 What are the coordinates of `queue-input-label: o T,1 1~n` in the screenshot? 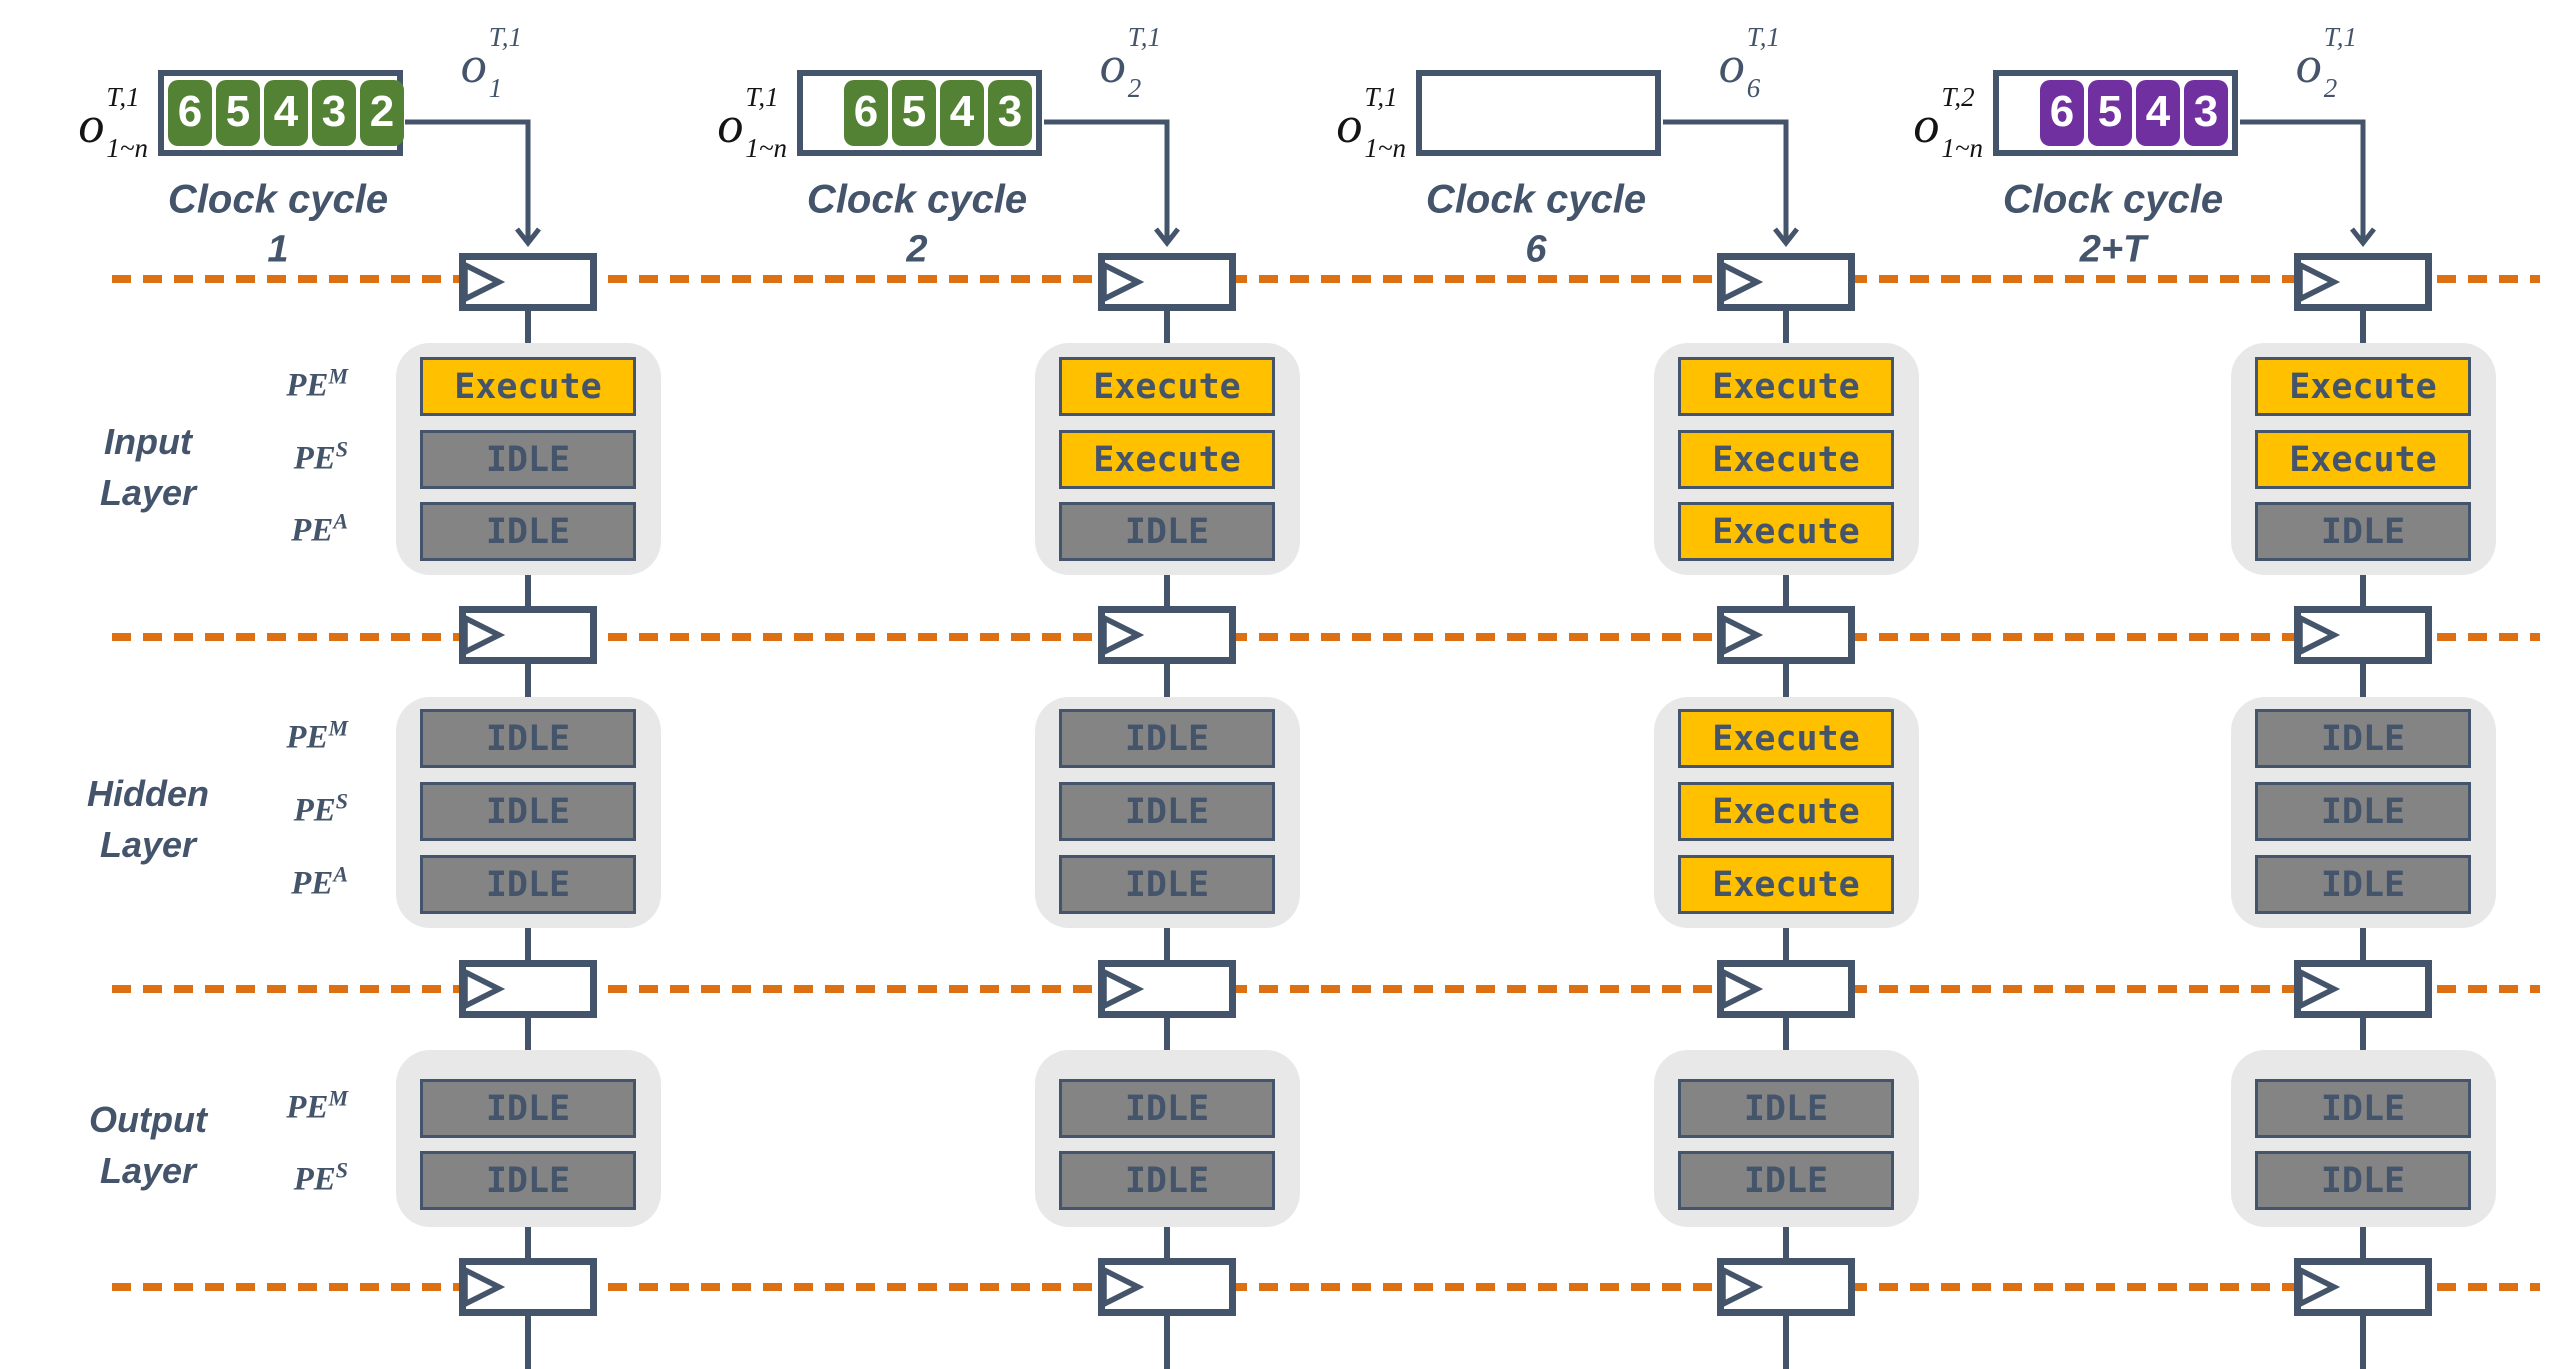 It's located at (113, 123).